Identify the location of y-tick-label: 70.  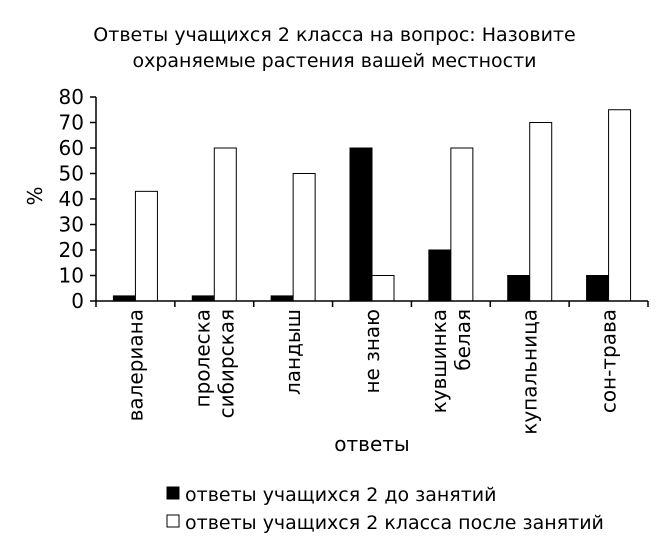
(71, 123).